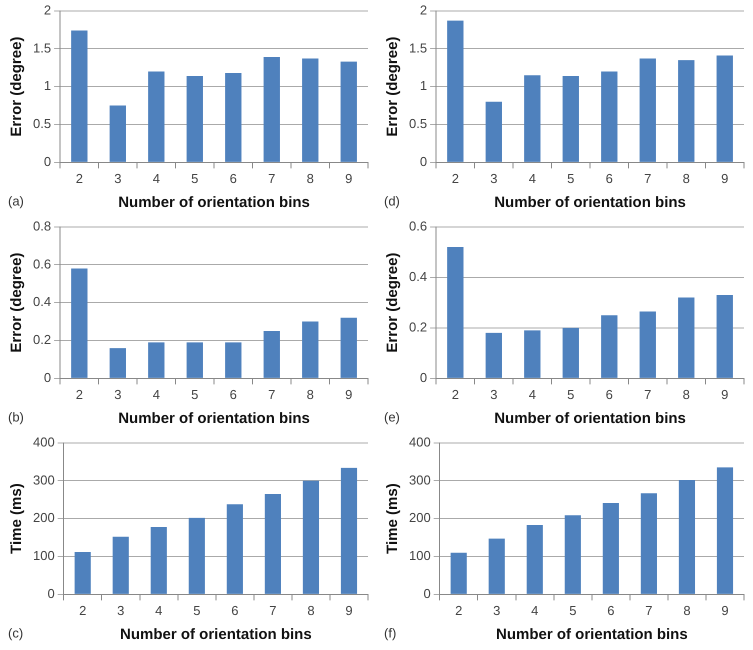 This screenshot has width=753, height=650. Describe the element at coordinates (42, 226) in the screenshot. I see `y-tick-label: 0.8` at that location.